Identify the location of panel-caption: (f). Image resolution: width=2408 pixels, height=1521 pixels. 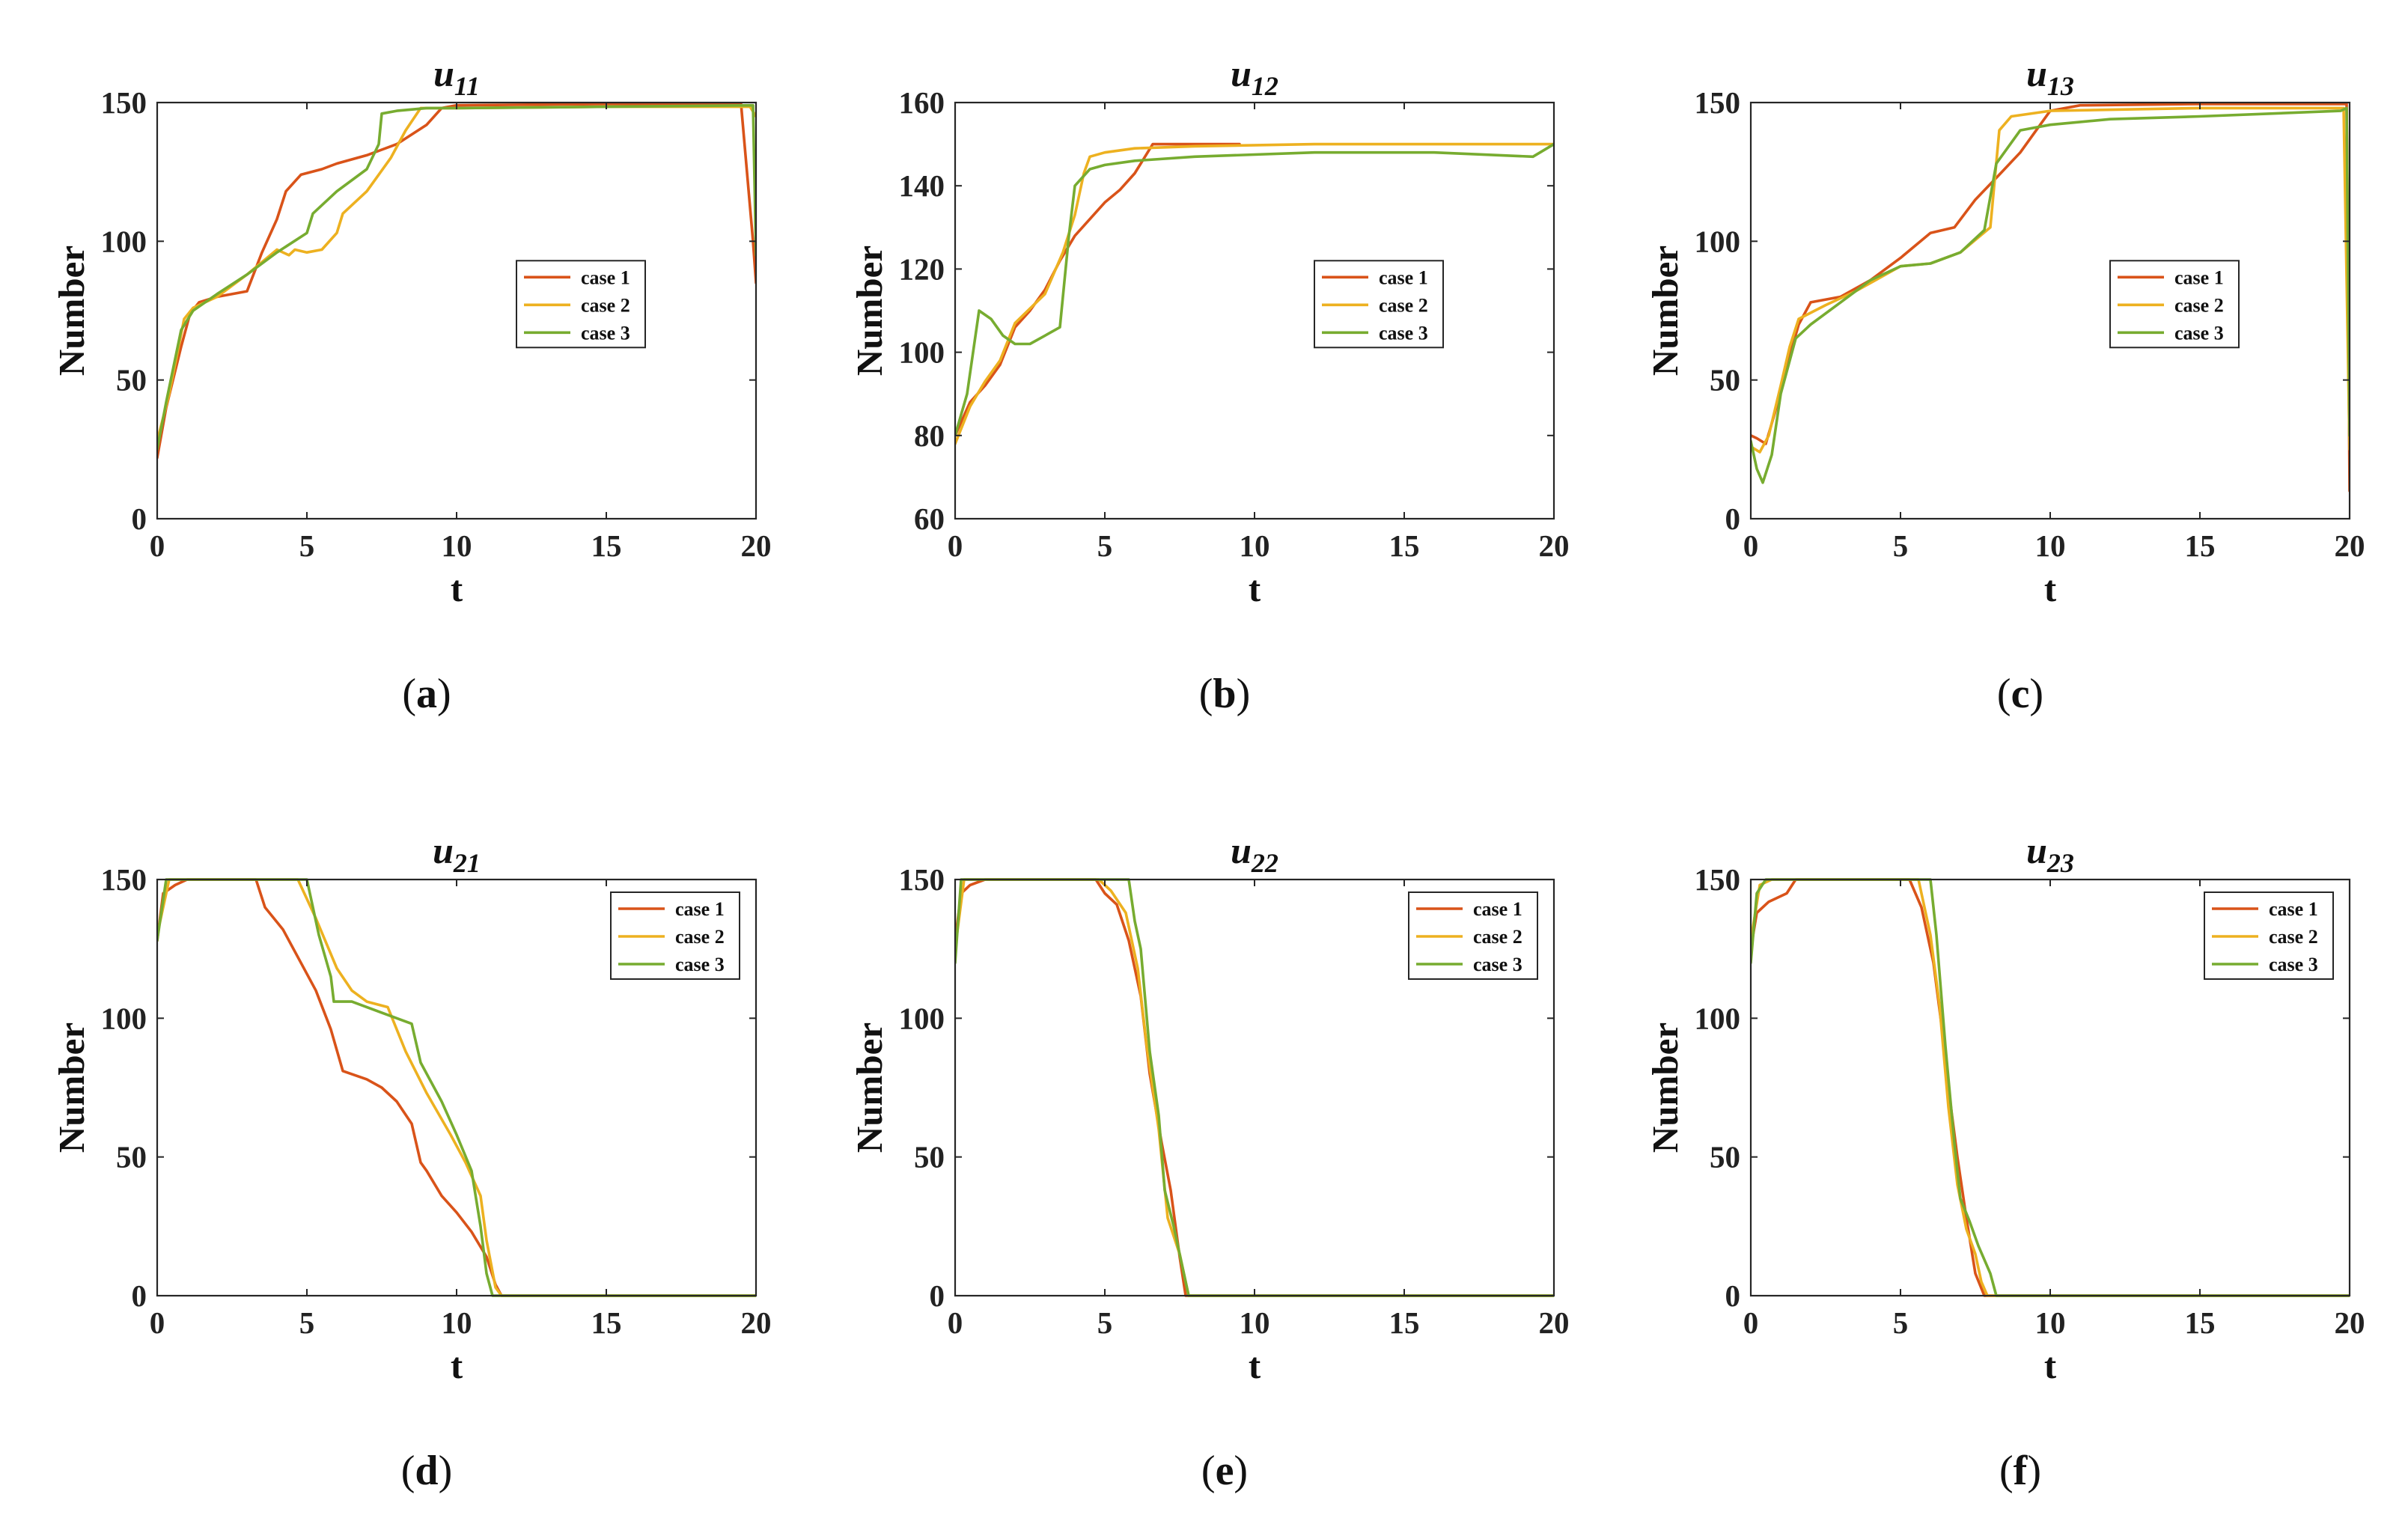
(2020, 1471).